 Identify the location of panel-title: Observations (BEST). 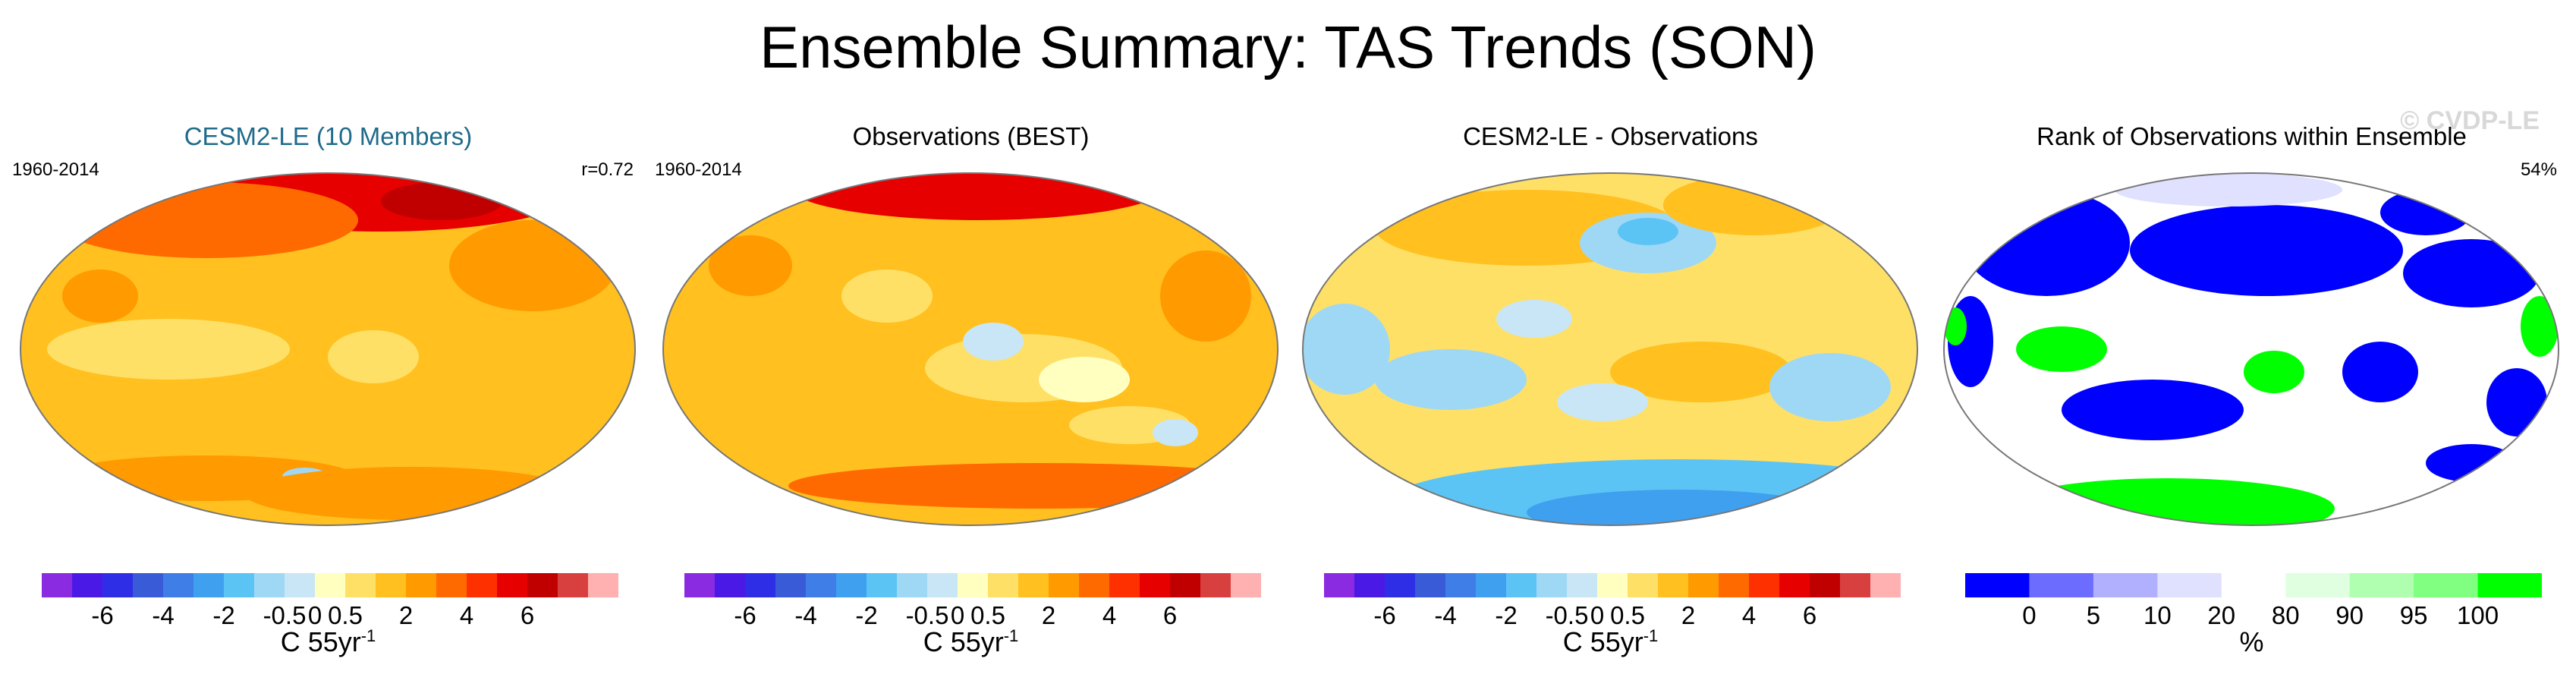
(971, 136).